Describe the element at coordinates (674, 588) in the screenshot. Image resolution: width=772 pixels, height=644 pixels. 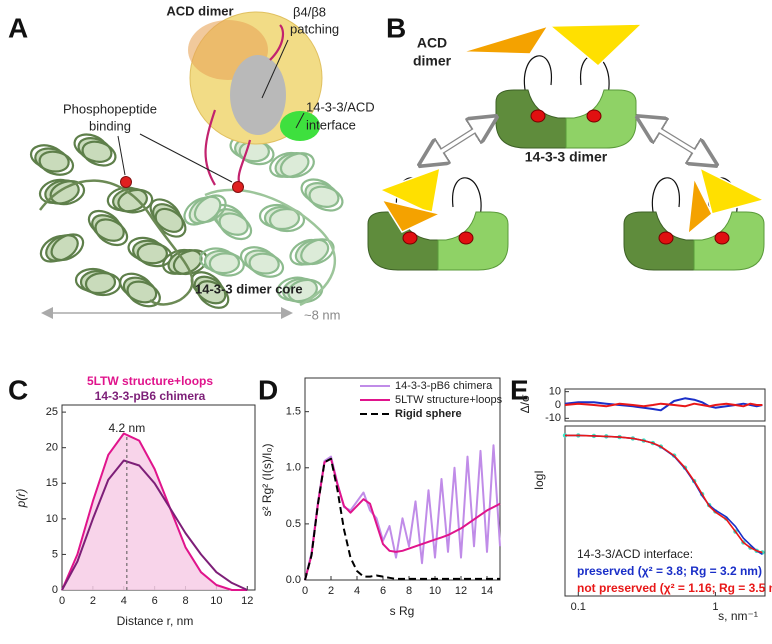
I see `legend-label: not preserved (χ² = 1.16; Rg = 3.5 nm)` at that location.